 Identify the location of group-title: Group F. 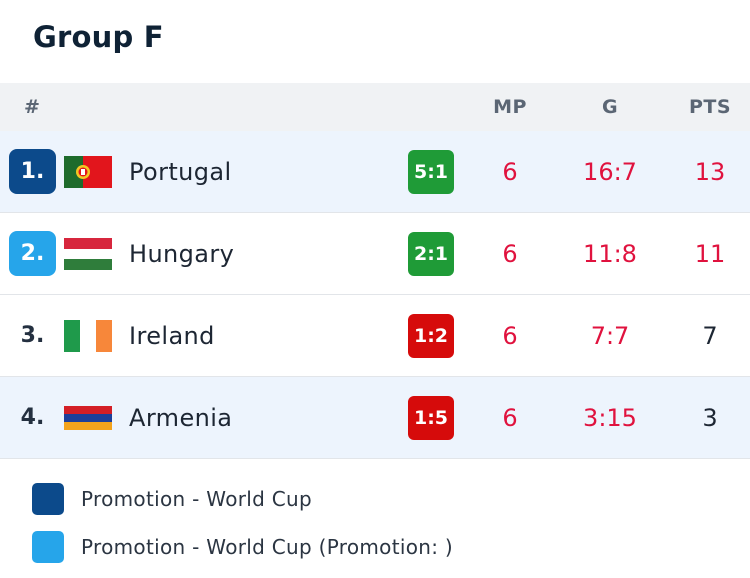
(98, 37).